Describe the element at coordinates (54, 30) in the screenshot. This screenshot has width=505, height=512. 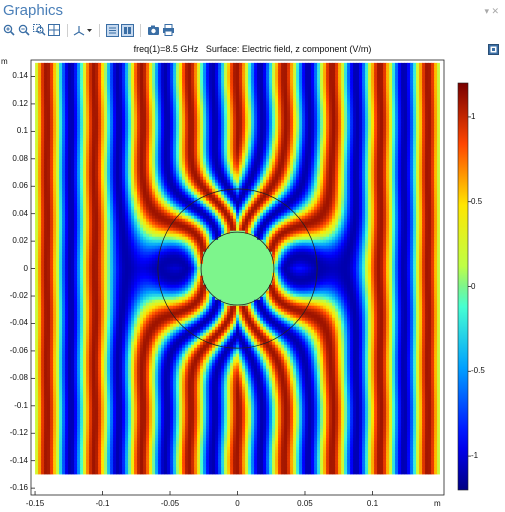
I see `zoom-extents-icon` at that location.